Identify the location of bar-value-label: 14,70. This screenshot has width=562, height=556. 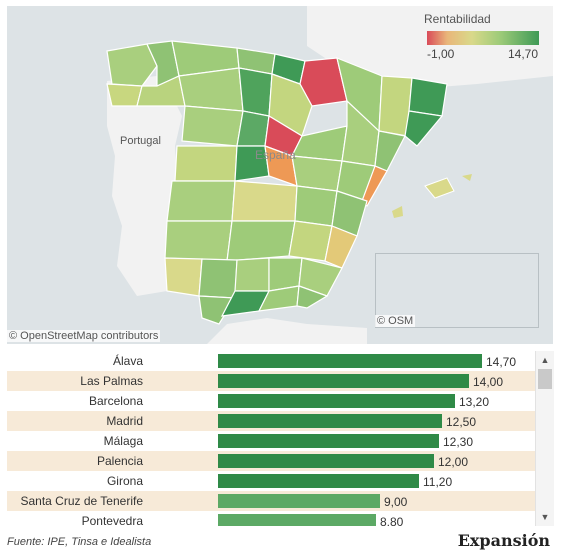
(501, 362).